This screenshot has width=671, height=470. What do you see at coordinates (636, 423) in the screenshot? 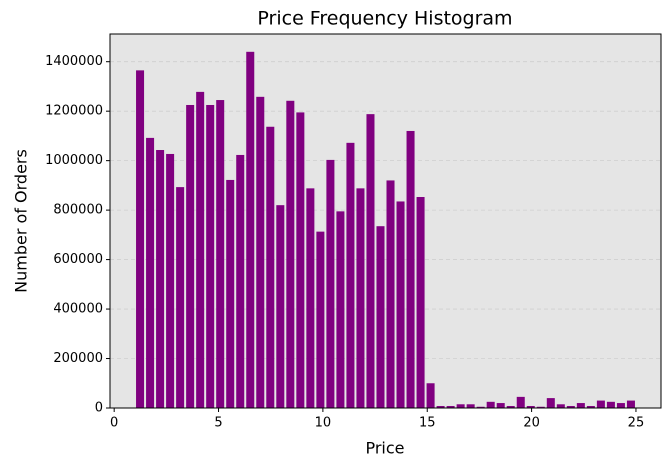
I see `x-tick-label: 25` at bounding box center [636, 423].